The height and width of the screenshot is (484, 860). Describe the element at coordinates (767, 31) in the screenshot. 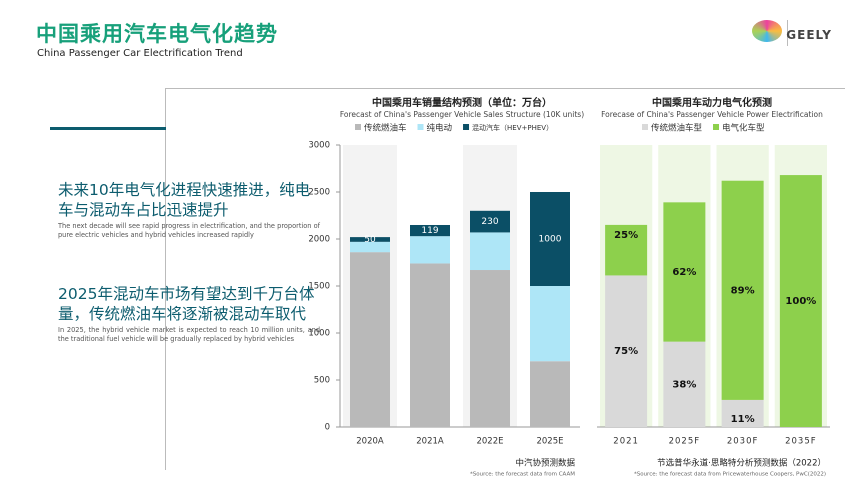

I see `logo-mark` at that location.